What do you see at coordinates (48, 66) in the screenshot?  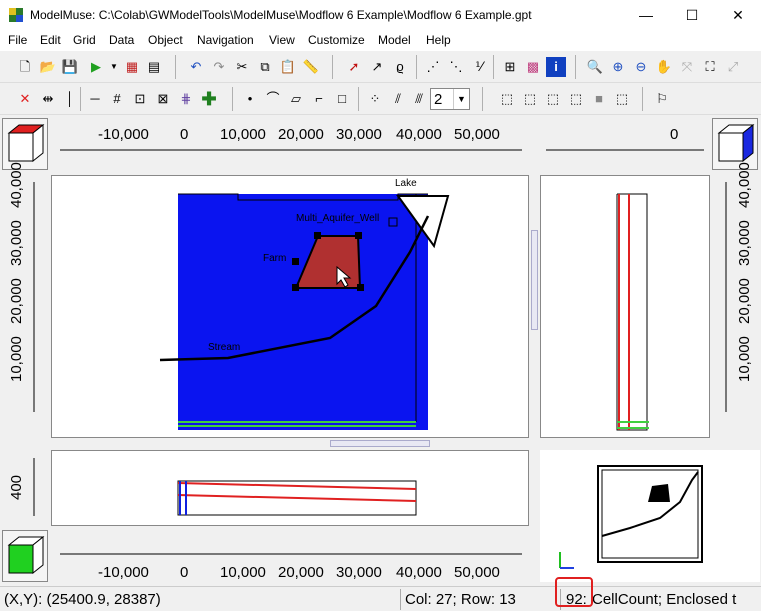 I see `open-folder-icon: 📂` at bounding box center [48, 66].